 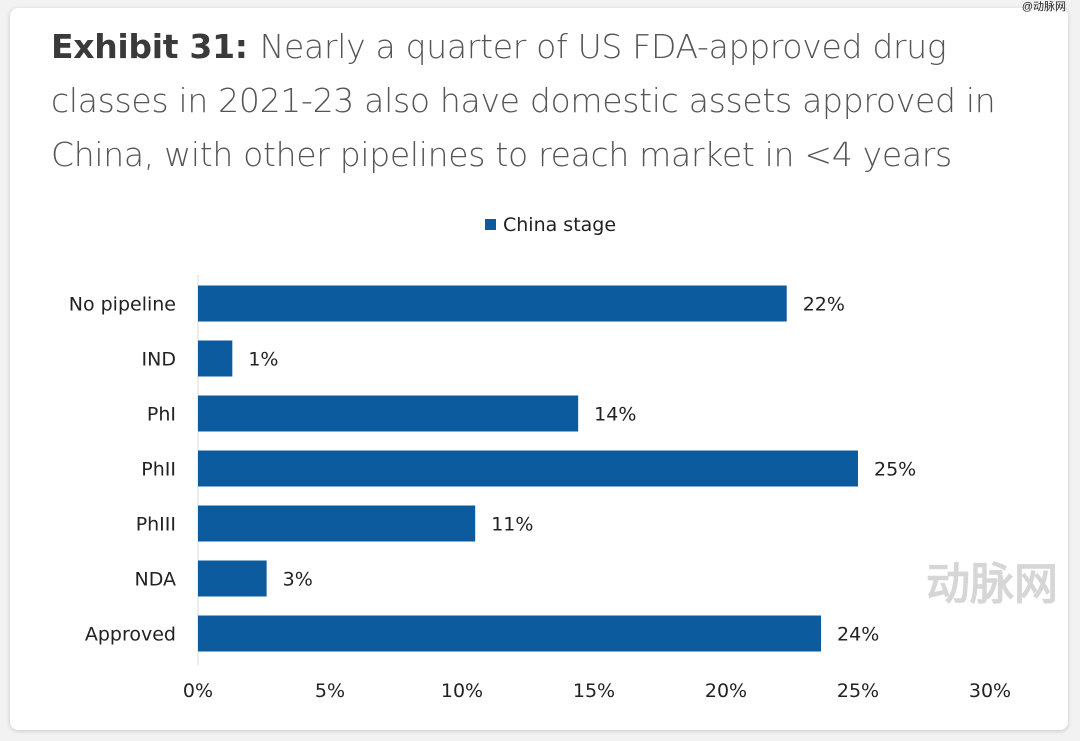 I want to click on category-label: PhII, so click(x=158, y=470).